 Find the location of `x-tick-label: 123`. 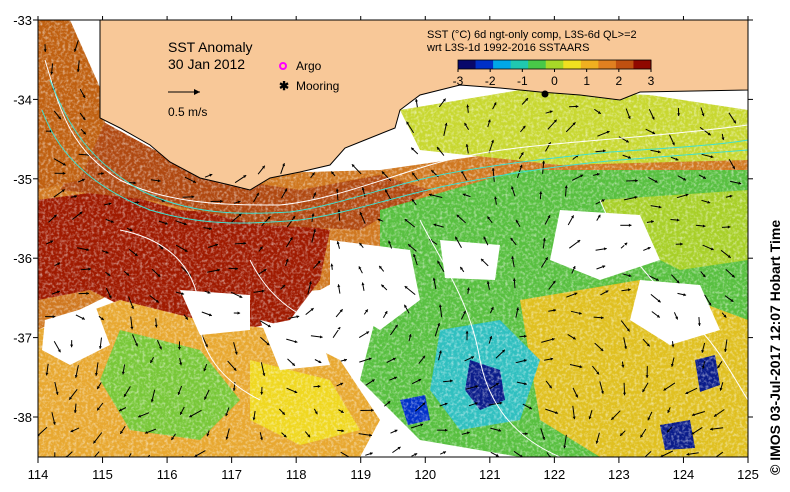

x-tick-label: 123 is located at coordinates (619, 474).